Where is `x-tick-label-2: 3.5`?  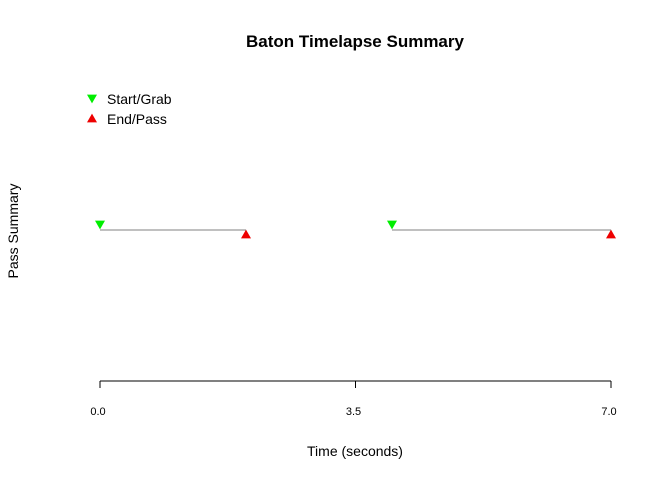
x-tick-label-2: 3.5 is located at coordinates (353, 412).